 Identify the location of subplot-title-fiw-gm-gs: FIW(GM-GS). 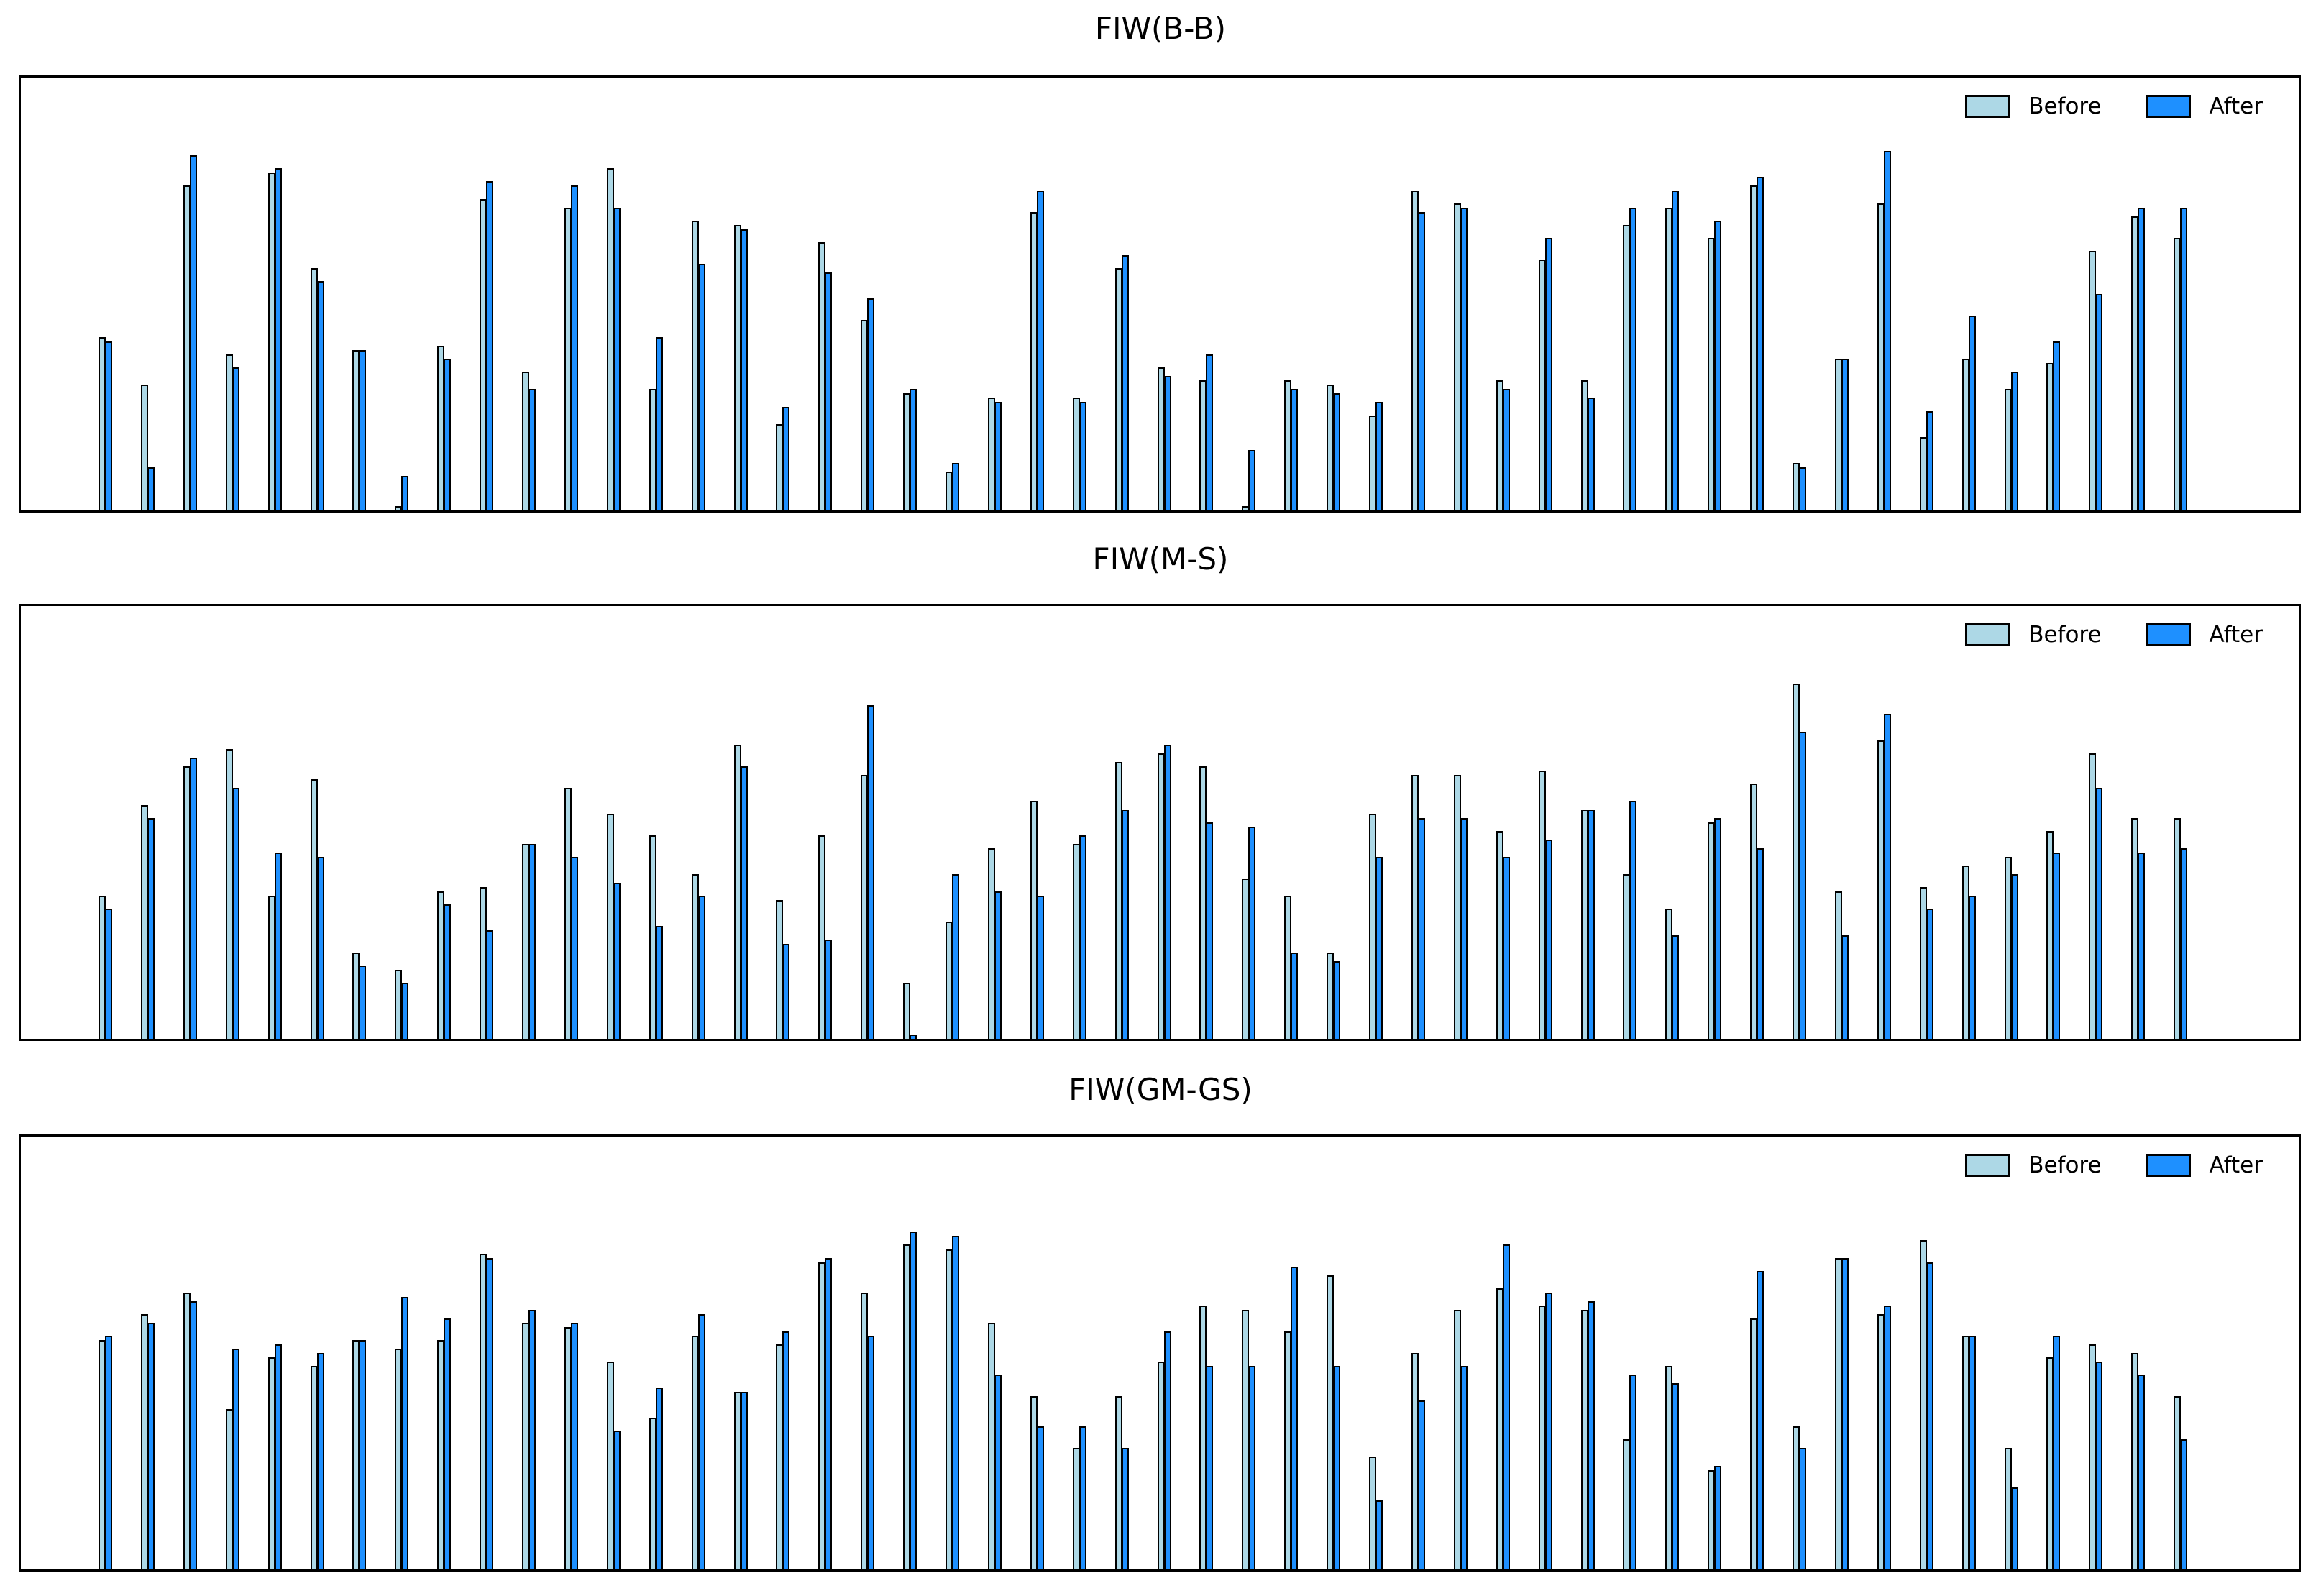
(1160, 1089).